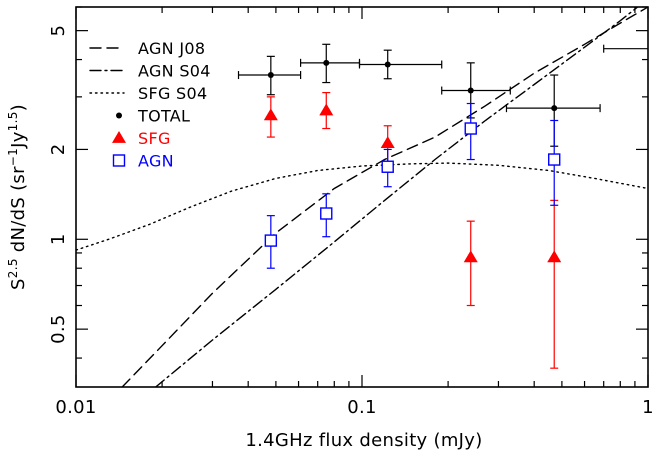 The image size is (652, 456). I want to click on x-tick-label: 1, so click(647, 407).